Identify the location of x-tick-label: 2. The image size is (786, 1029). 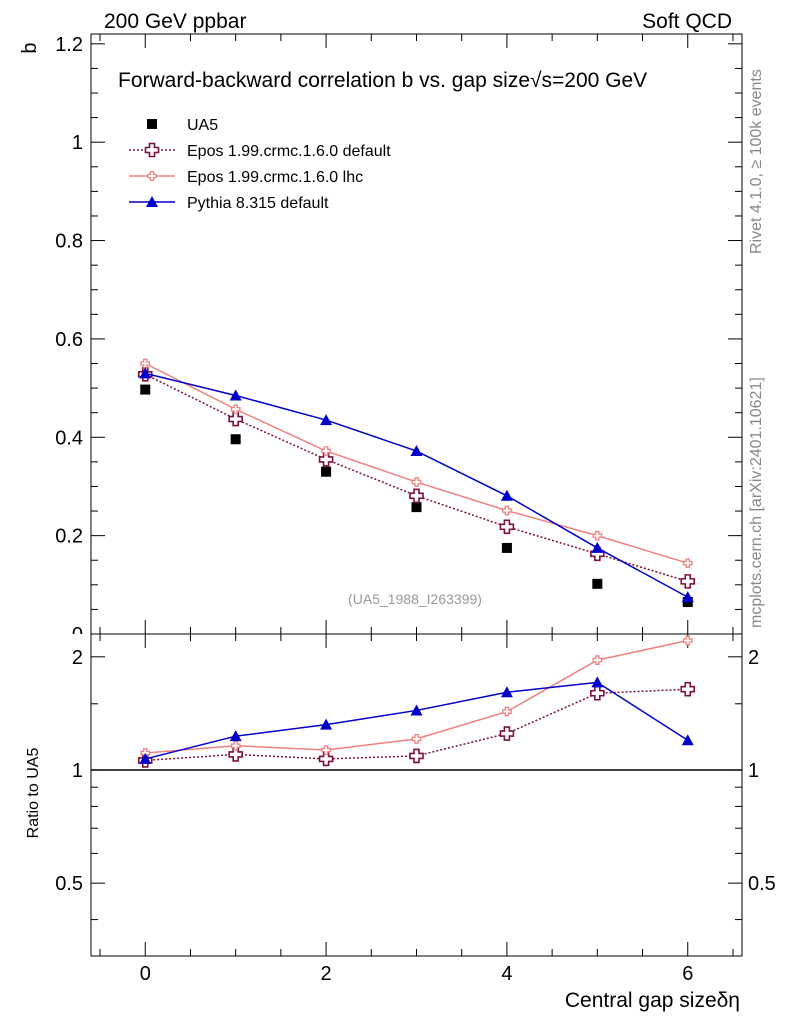
(326, 974).